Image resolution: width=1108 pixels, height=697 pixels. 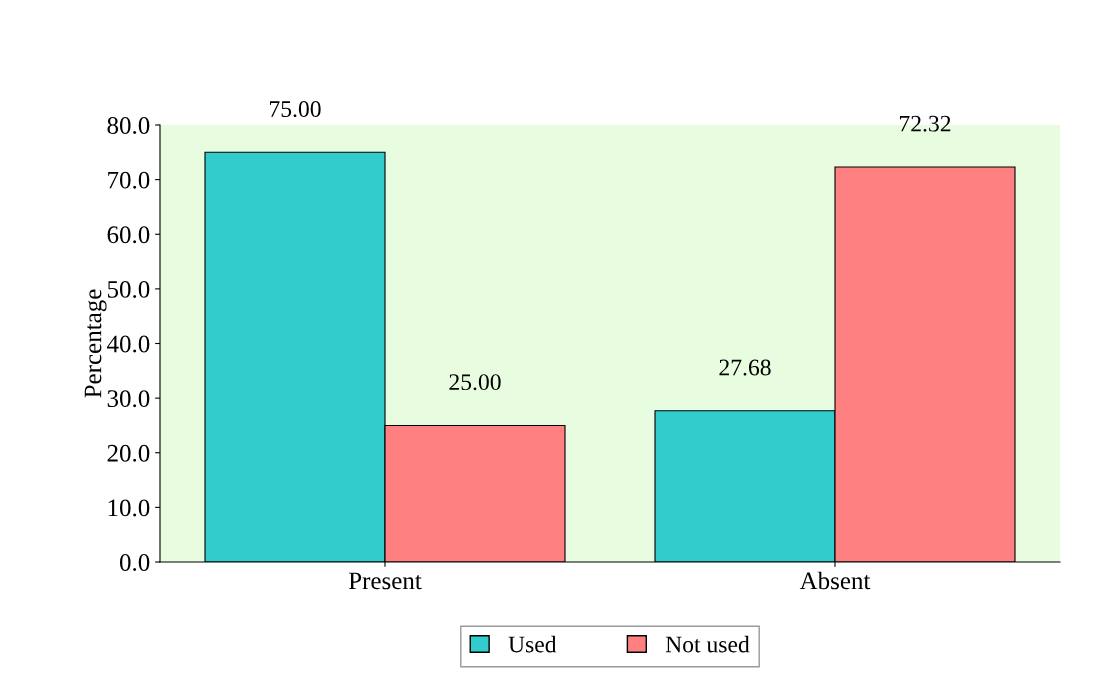 I want to click on y-tick-label: 50.0, so click(x=128, y=289).